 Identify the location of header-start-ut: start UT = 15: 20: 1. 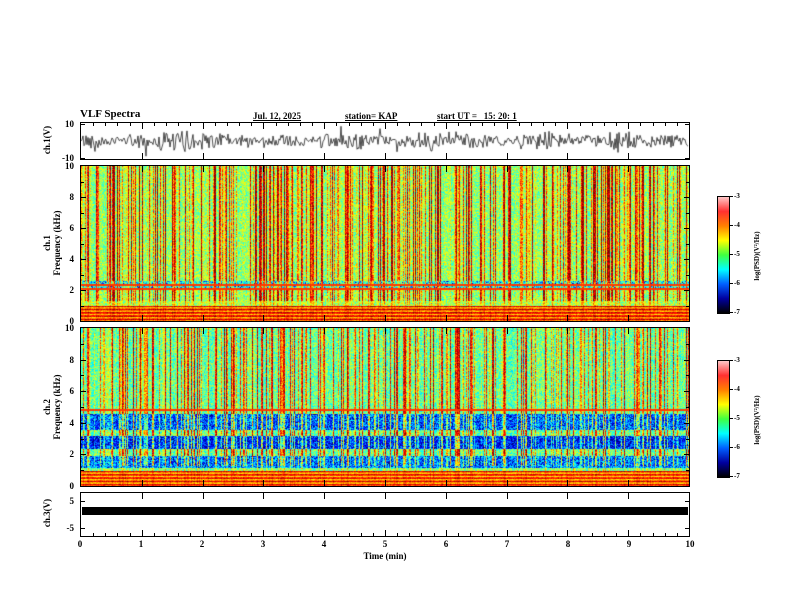
(477, 116).